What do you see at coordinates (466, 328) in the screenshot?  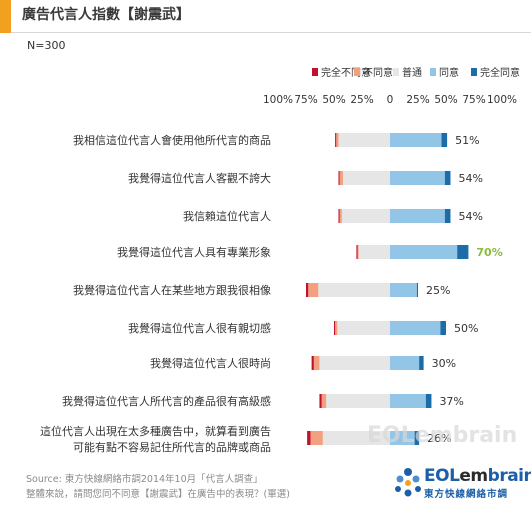 I see `agree-total-label: 50%` at bounding box center [466, 328].